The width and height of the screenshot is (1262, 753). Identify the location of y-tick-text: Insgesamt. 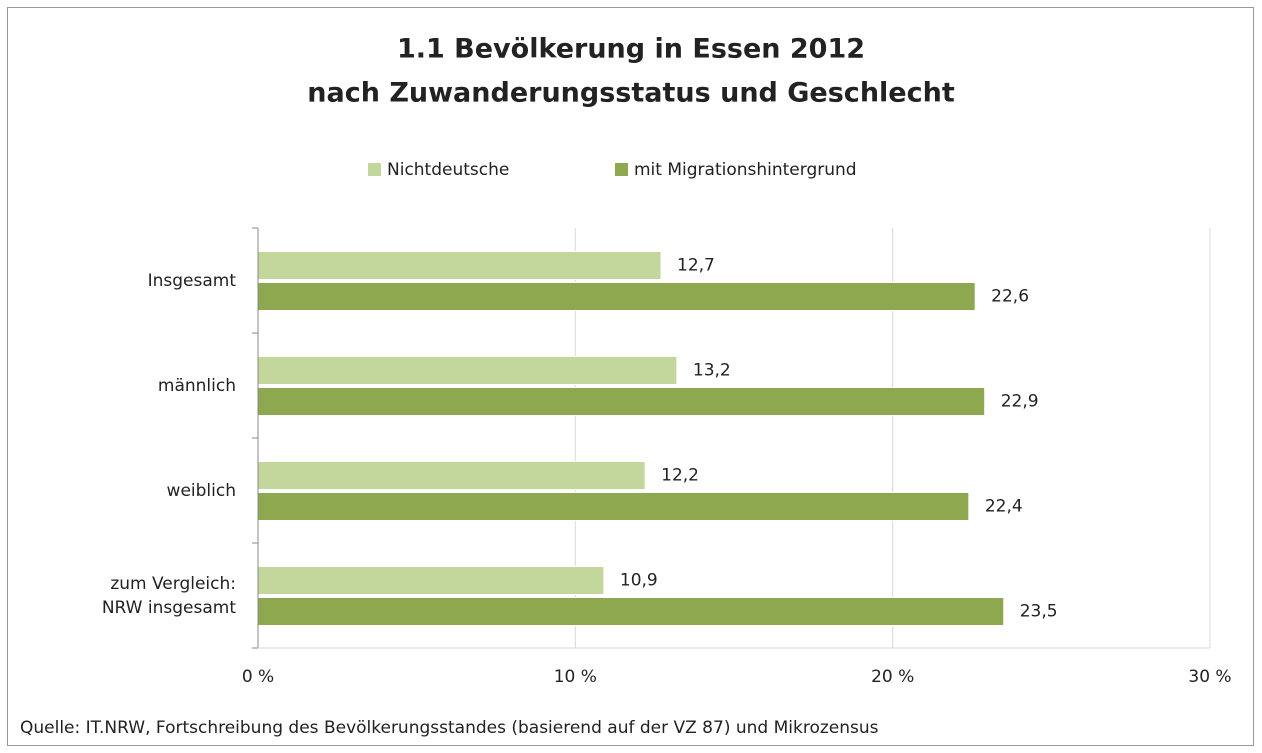
(191, 280).